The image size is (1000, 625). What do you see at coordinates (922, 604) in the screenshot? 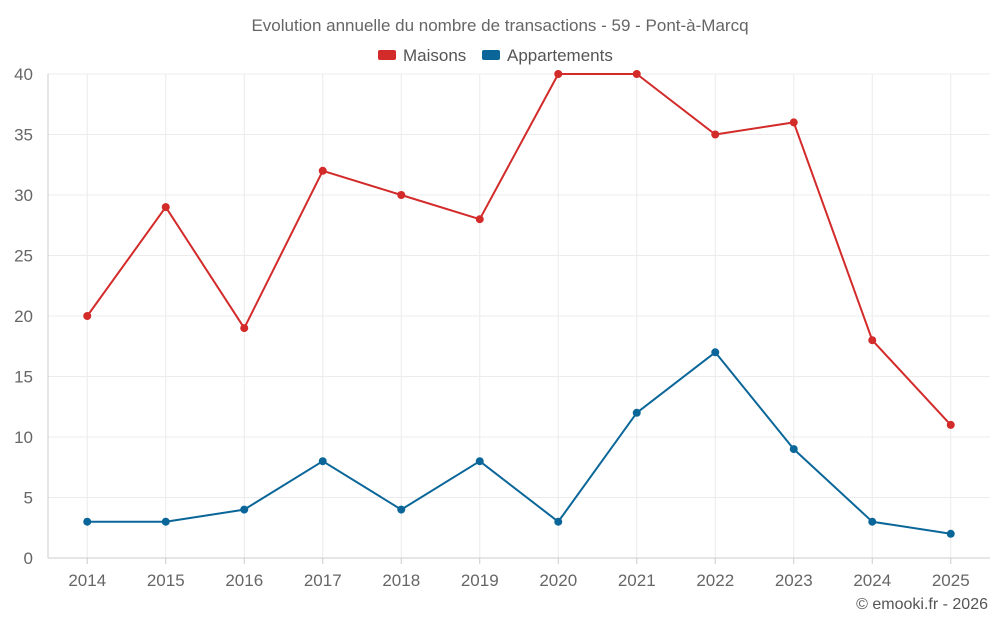
I see `copyright-footer: © emooki.fr - 2026` at bounding box center [922, 604].